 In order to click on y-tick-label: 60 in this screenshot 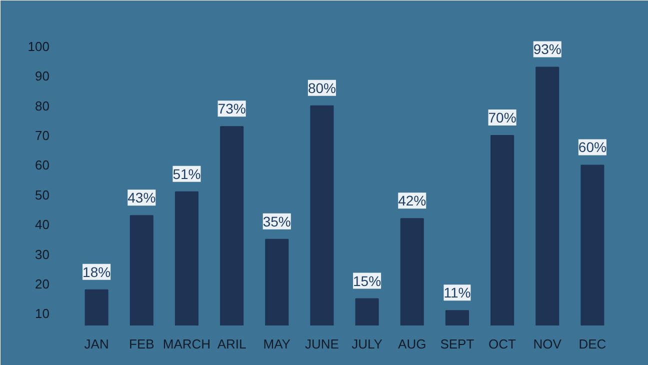, I will do `click(42, 165)`.